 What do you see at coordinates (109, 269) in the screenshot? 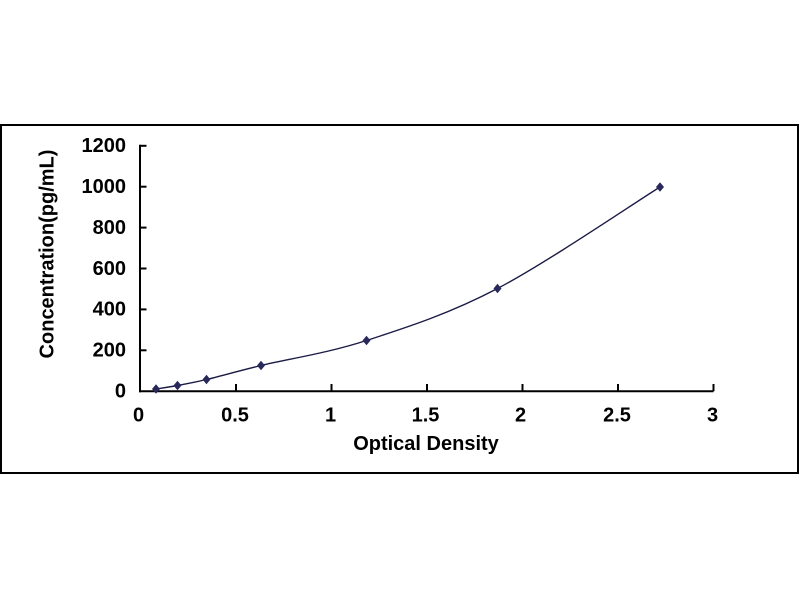
I see `svg-text: 600` at bounding box center [109, 269].